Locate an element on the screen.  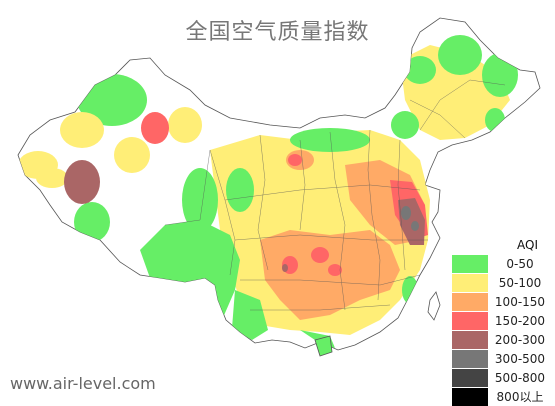
legend-item: 50-100 is located at coordinates (502, 282).